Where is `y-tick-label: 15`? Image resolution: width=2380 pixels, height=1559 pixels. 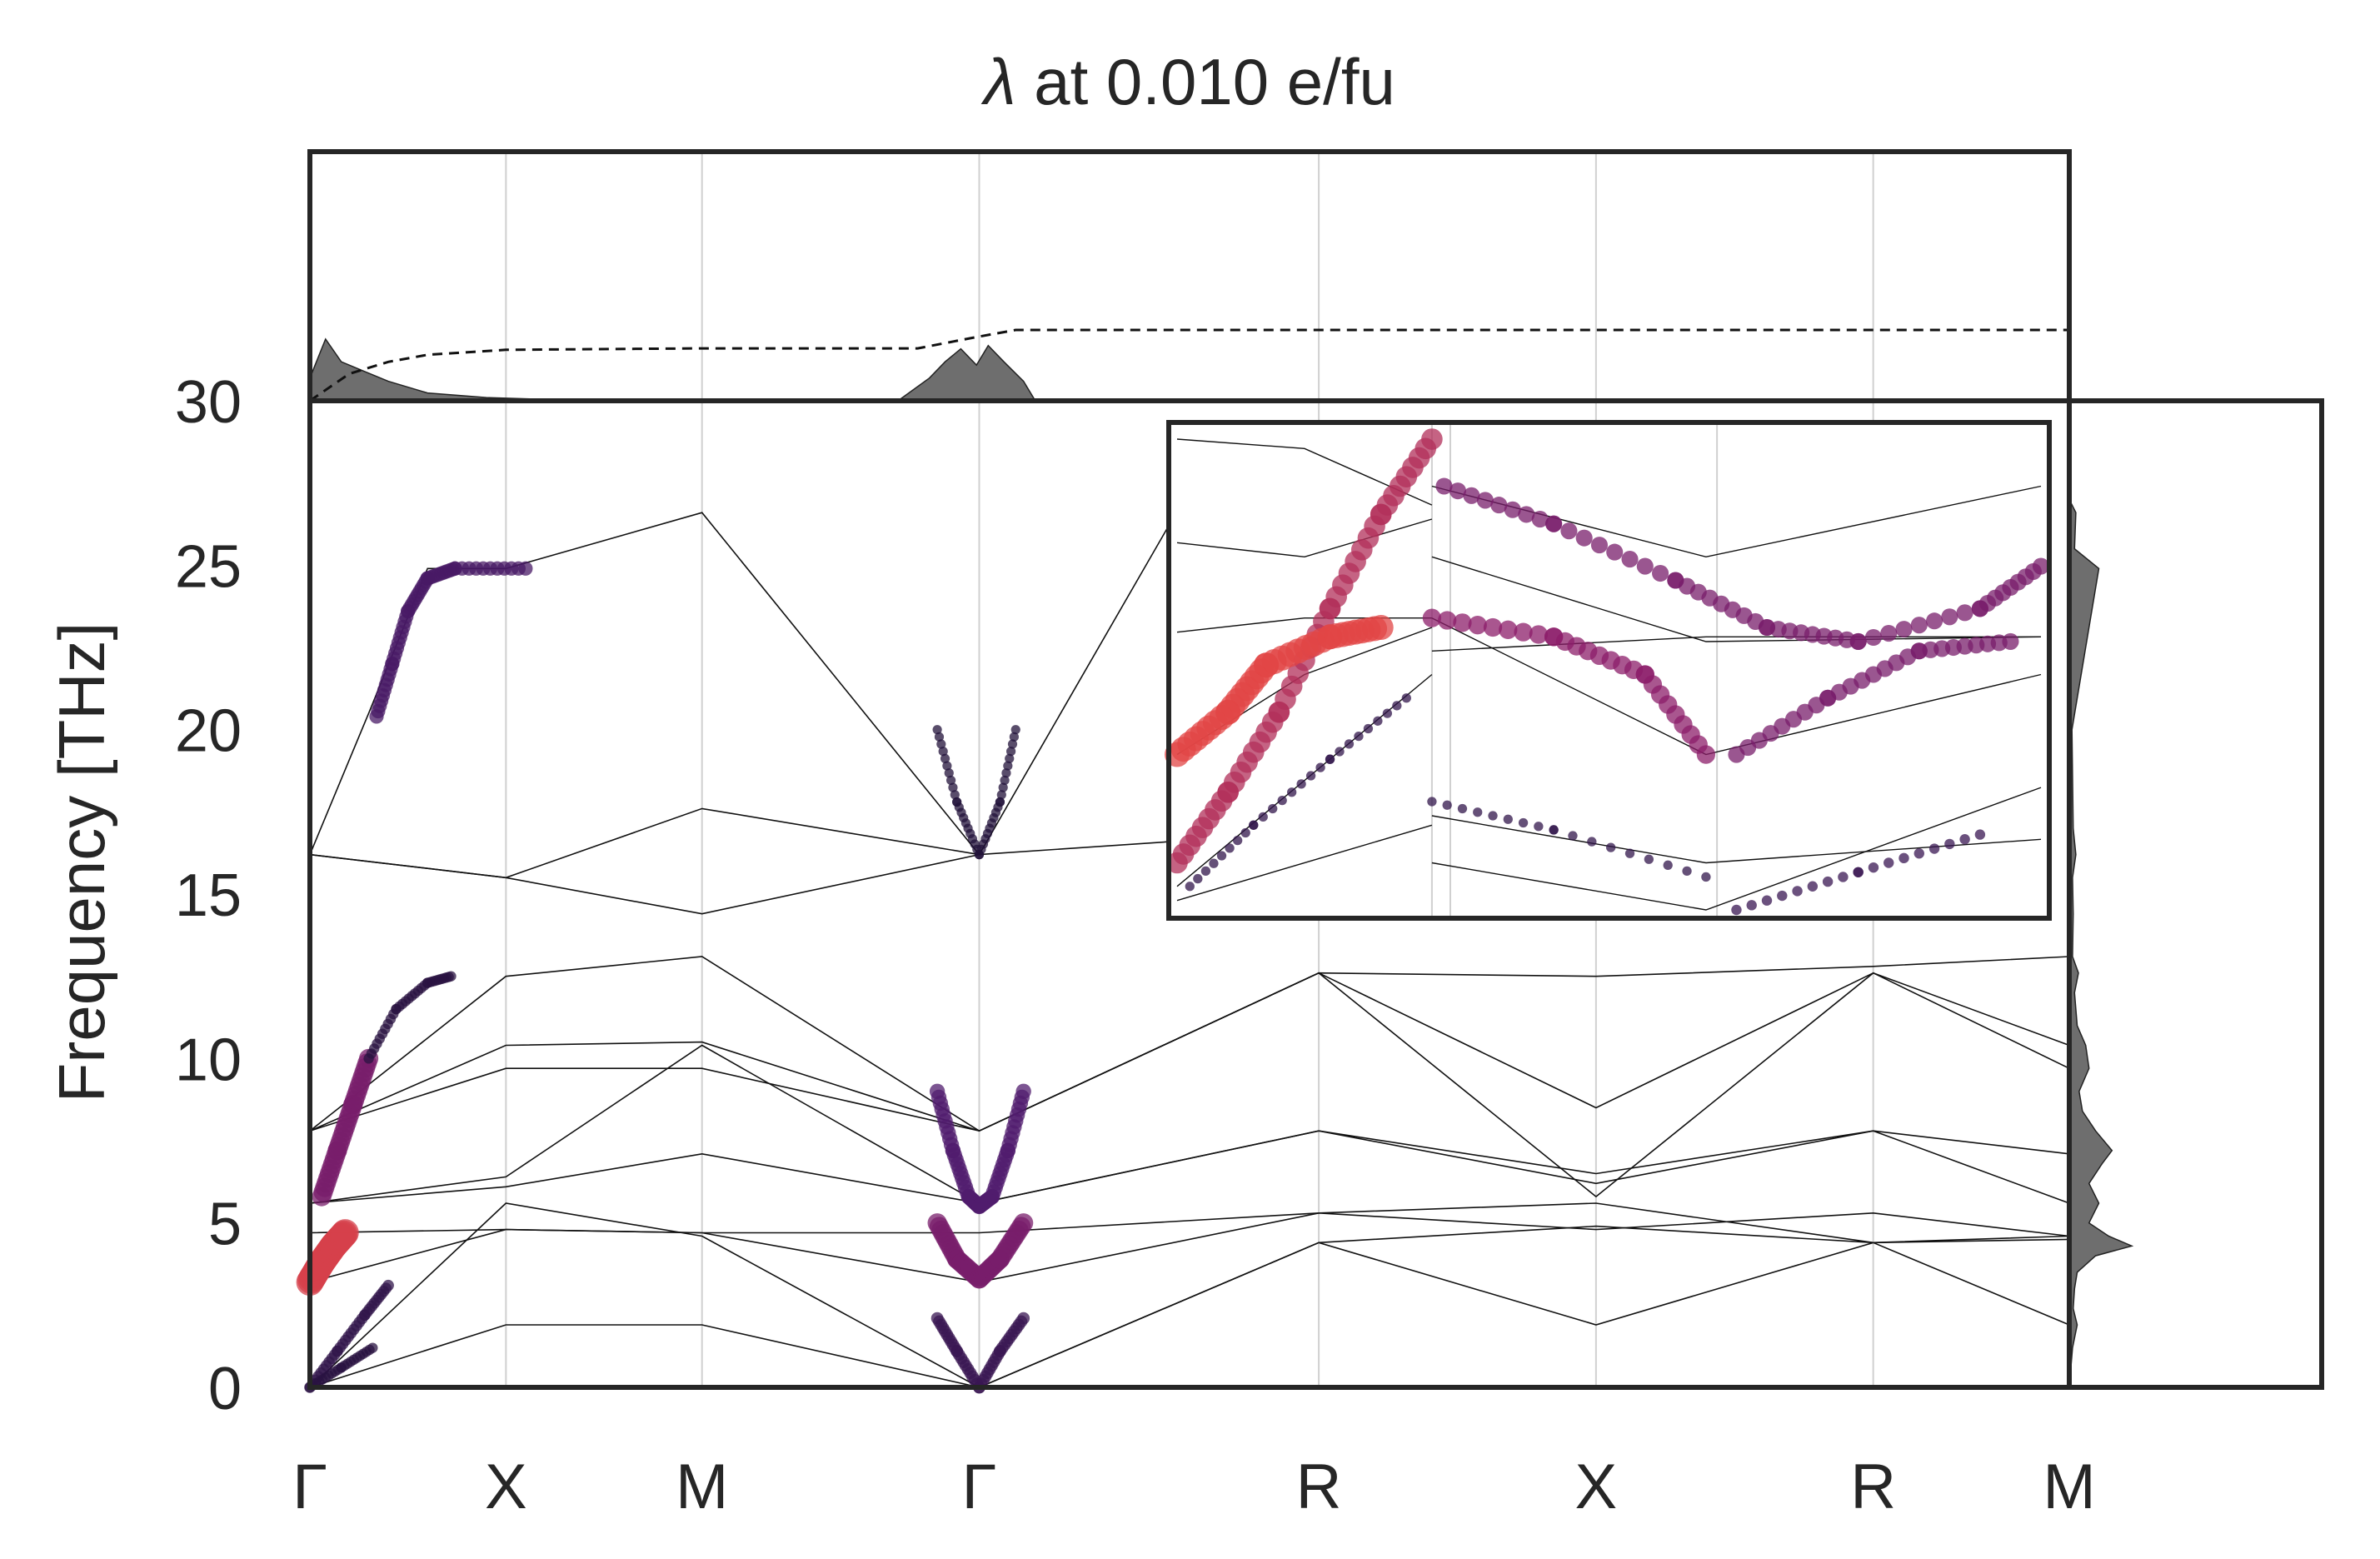 y-tick-label: 15 is located at coordinates (208, 896).